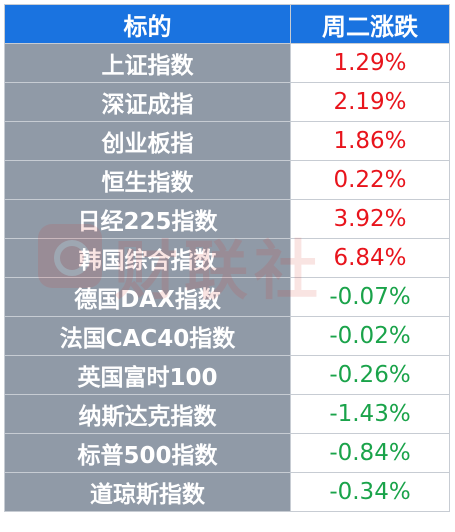 Image resolution: width=455 pixels, height=532 pixels. I want to click on table-row: 上证指数 1.29%, so click(227, 63).